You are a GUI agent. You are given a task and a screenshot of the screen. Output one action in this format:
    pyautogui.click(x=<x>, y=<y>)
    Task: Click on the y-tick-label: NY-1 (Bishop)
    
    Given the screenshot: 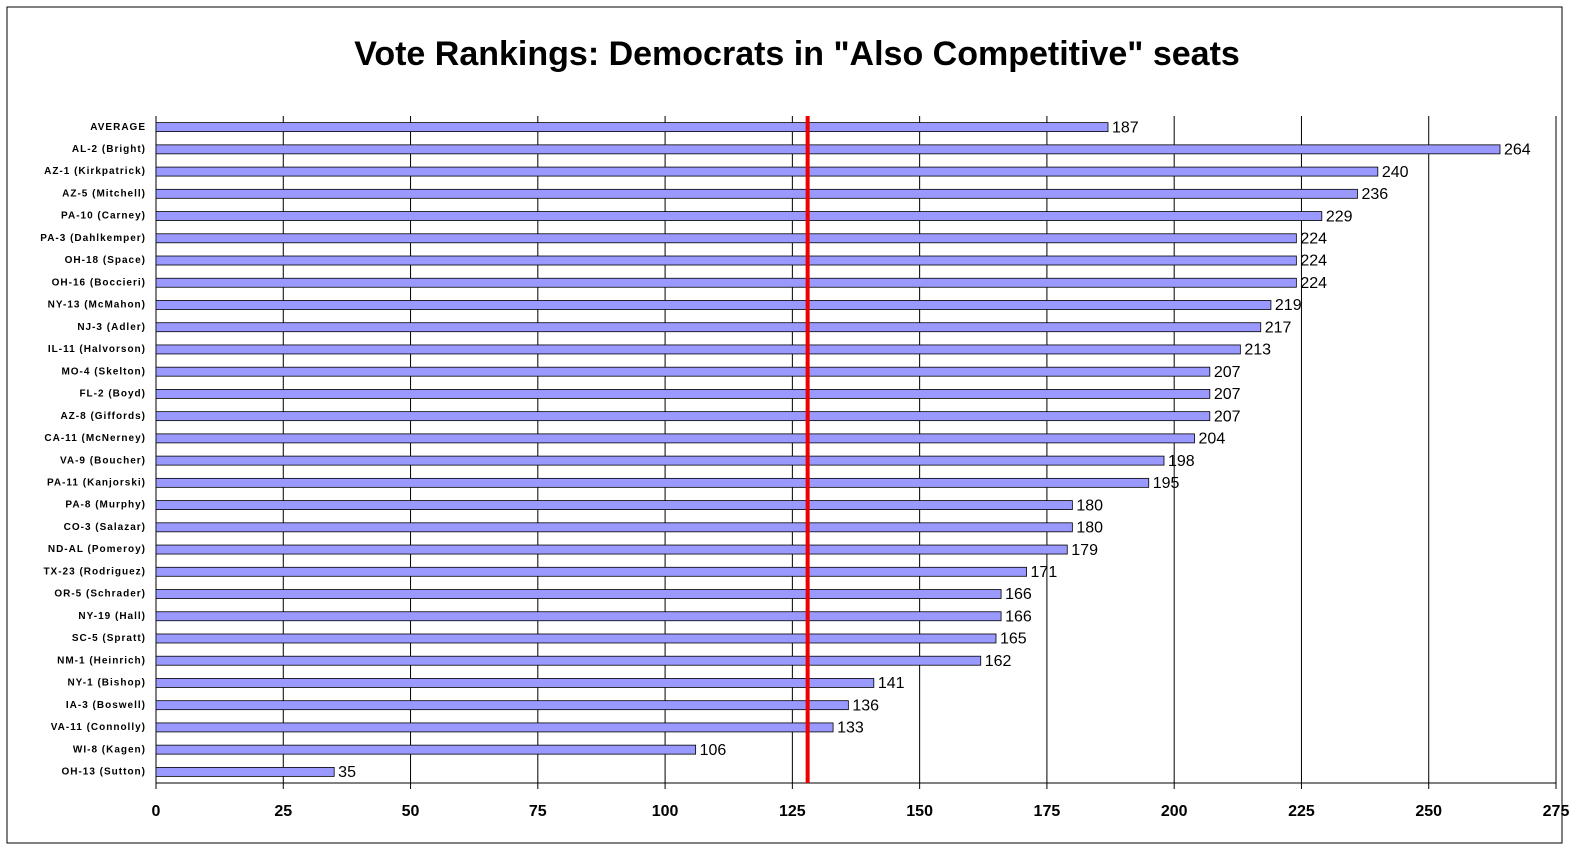 What is the action you would take?
    pyautogui.click(x=106, y=683)
    